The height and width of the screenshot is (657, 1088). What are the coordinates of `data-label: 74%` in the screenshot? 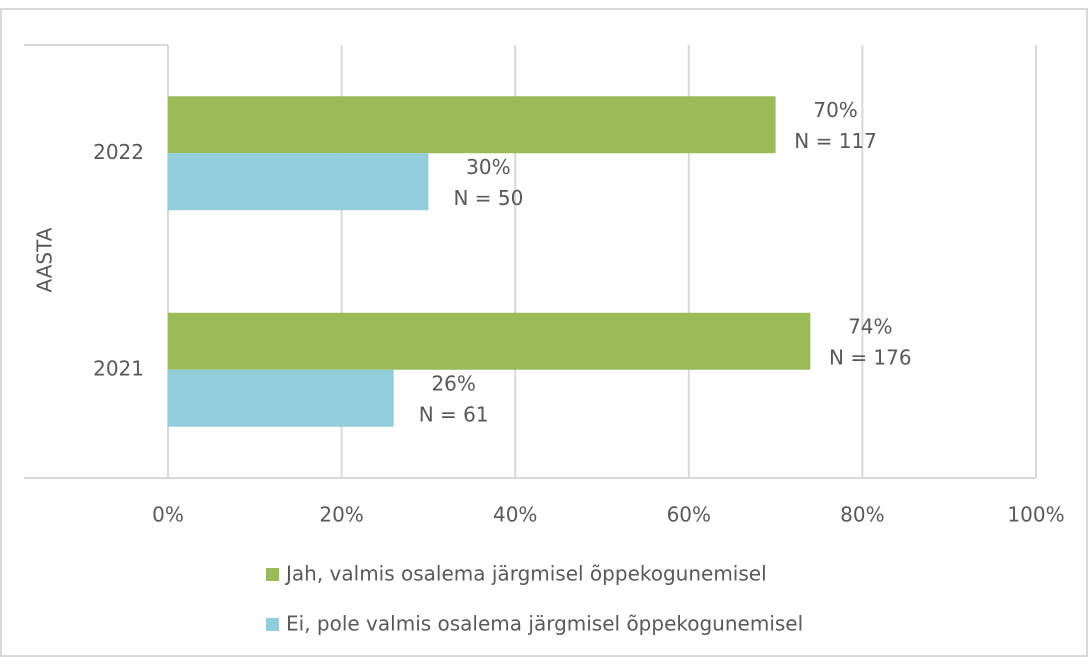 It's located at (870, 326).